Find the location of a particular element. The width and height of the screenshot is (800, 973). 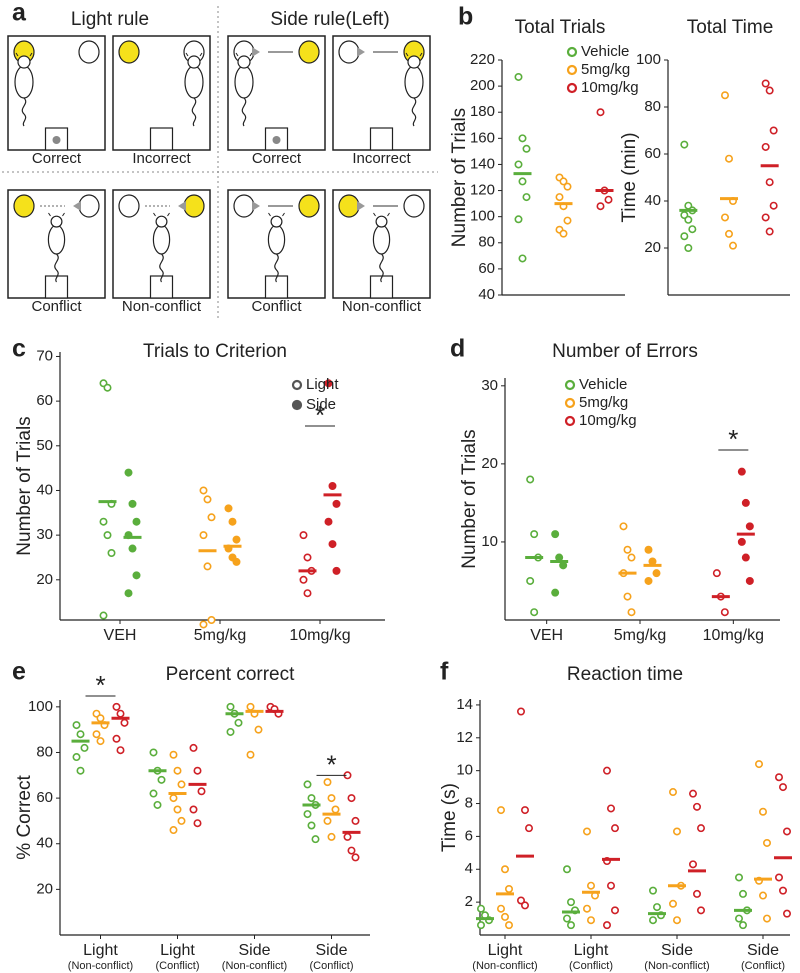

legend-label: Light is located at coordinates (322, 384).